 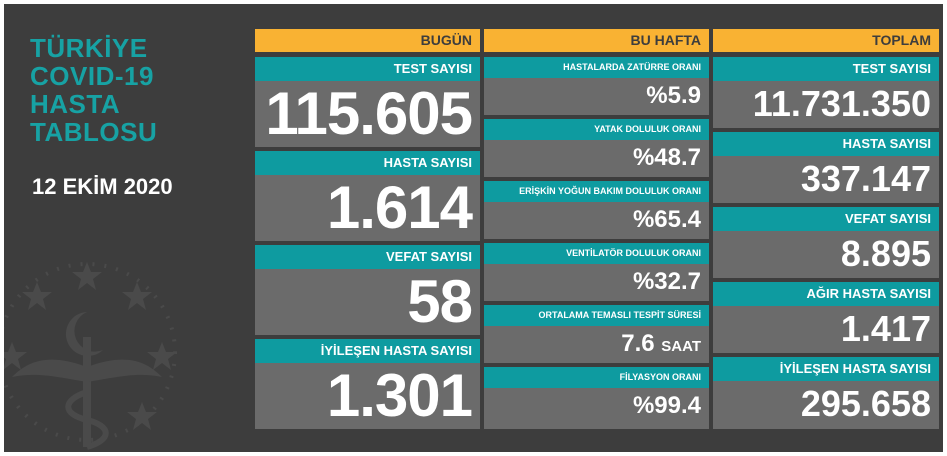 I want to click on stat-label: VENTİLATÖR DOLULUK ORANI, so click(x=596, y=253).